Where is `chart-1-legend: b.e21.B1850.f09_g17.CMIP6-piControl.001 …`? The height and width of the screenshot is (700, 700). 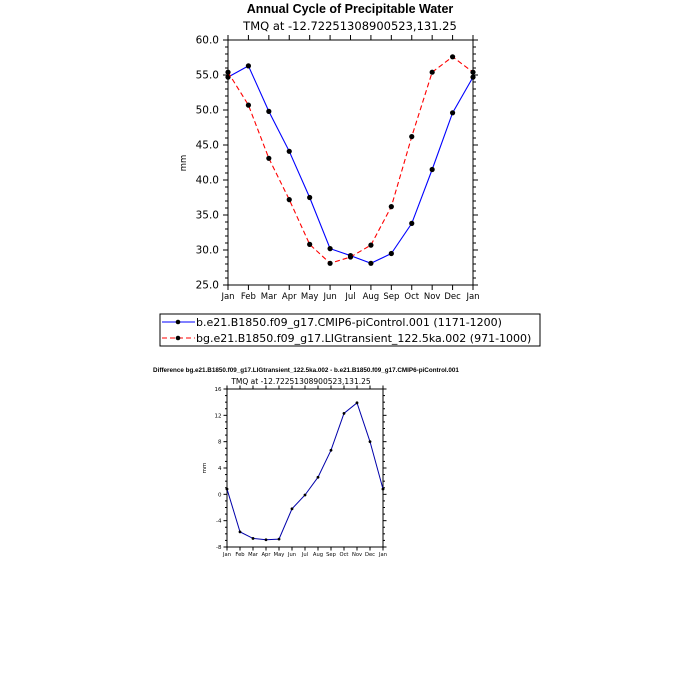
chart-1-legend: b.e21.B1850.f09_g17.CMIP6-piControl.001 … is located at coordinates (350, 330).